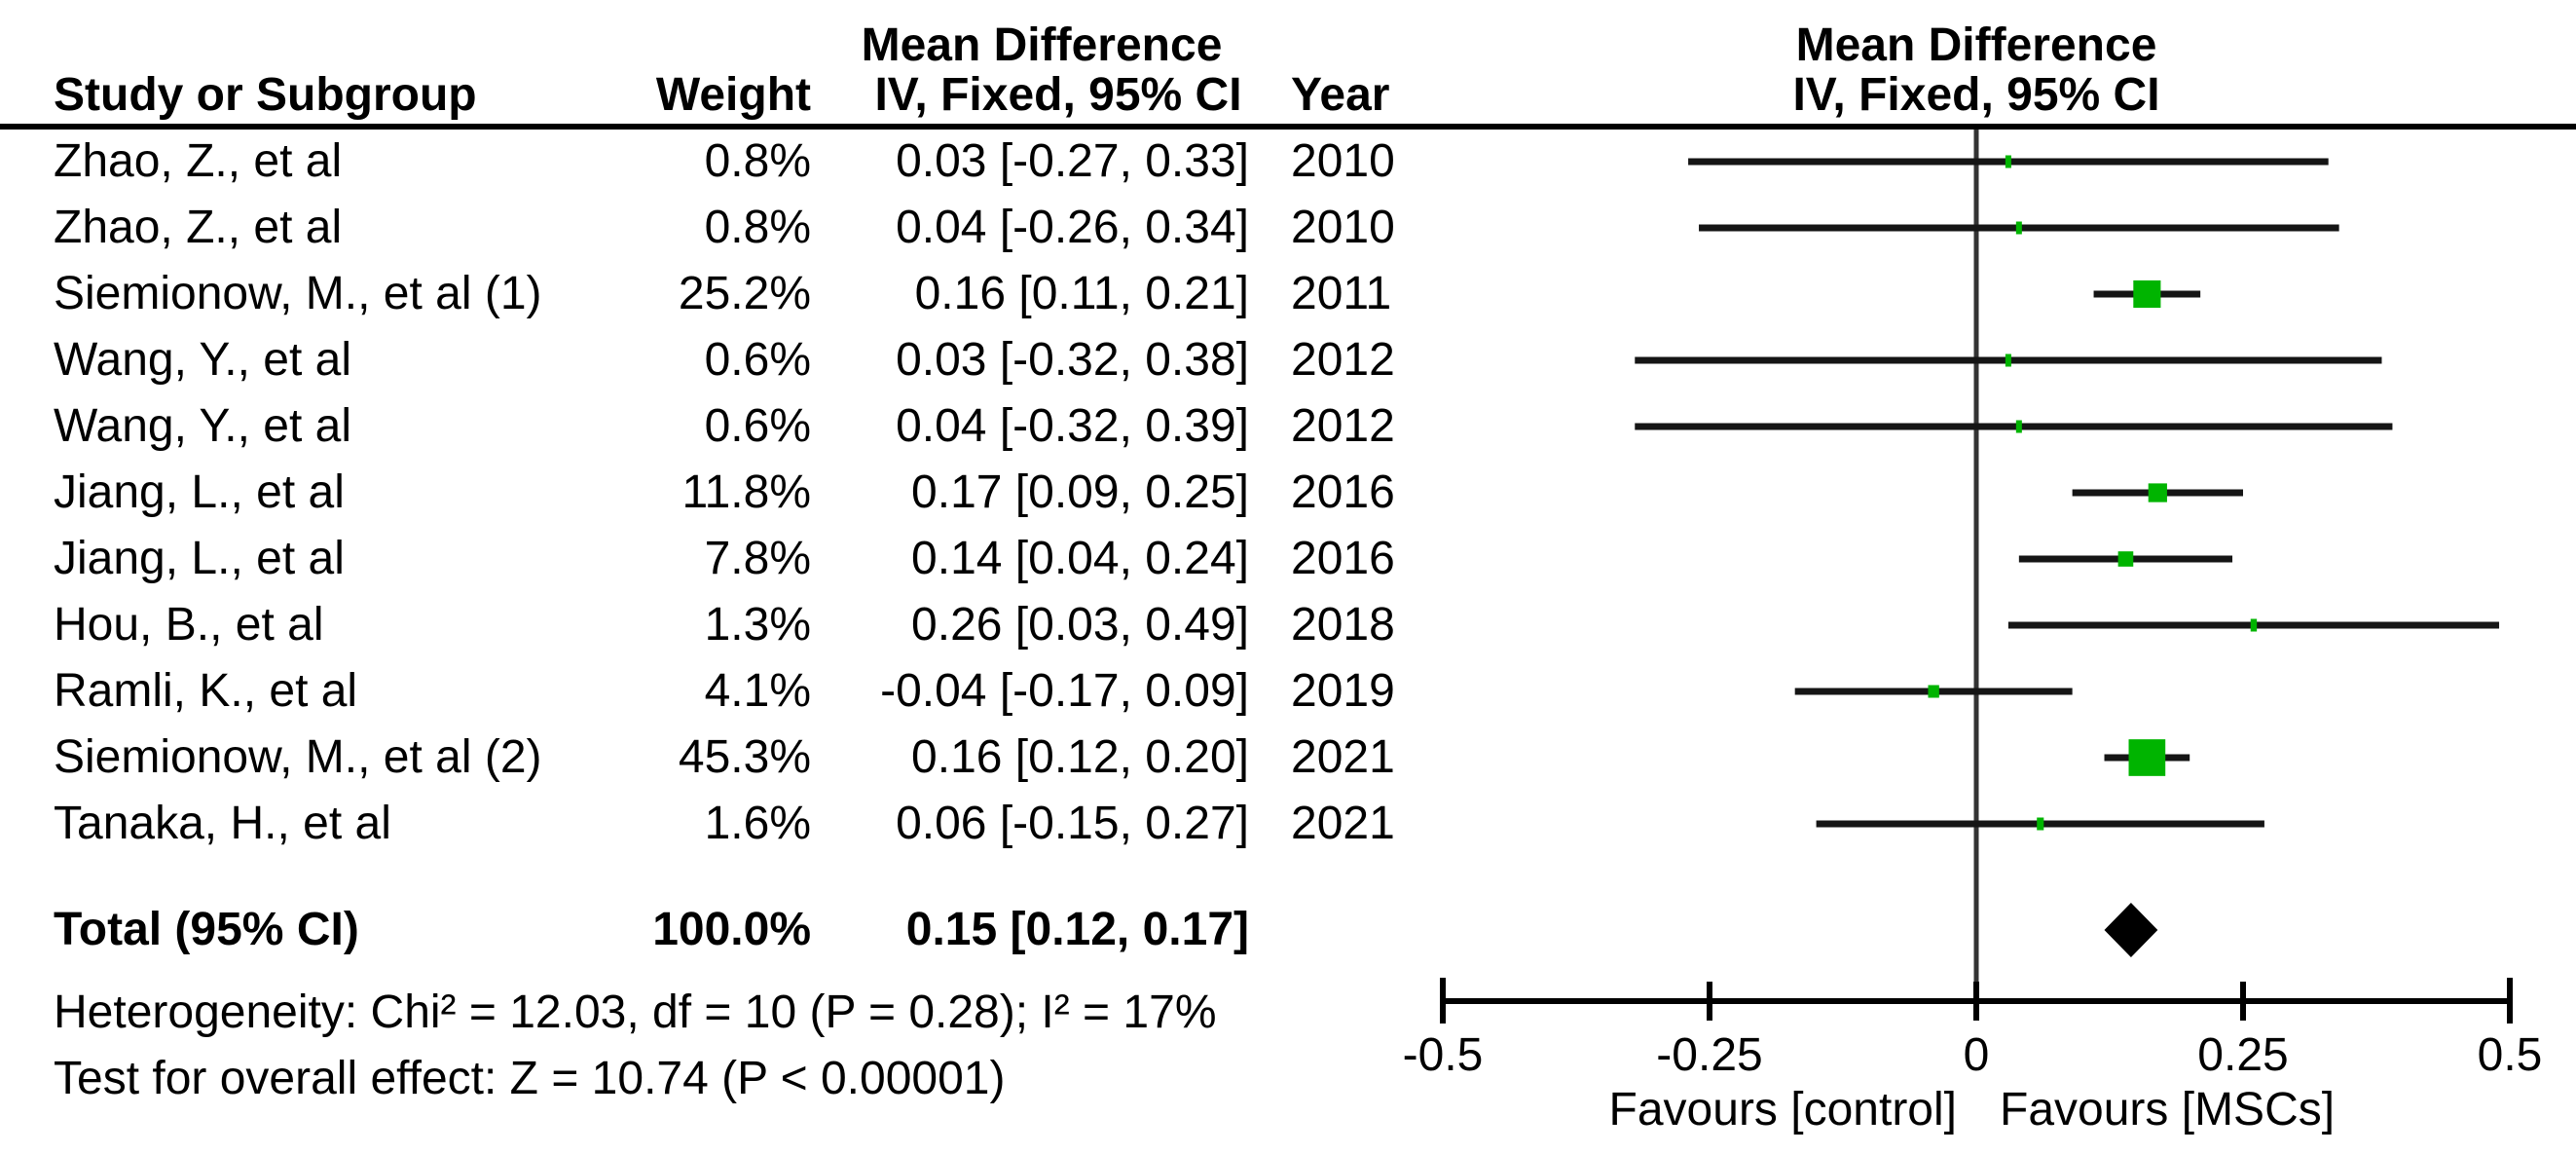 This screenshot has width=2576, height=1154. Describe the element at coordinates (1343, 691) in the screenshot. I see `study-year: 2019` at that location.